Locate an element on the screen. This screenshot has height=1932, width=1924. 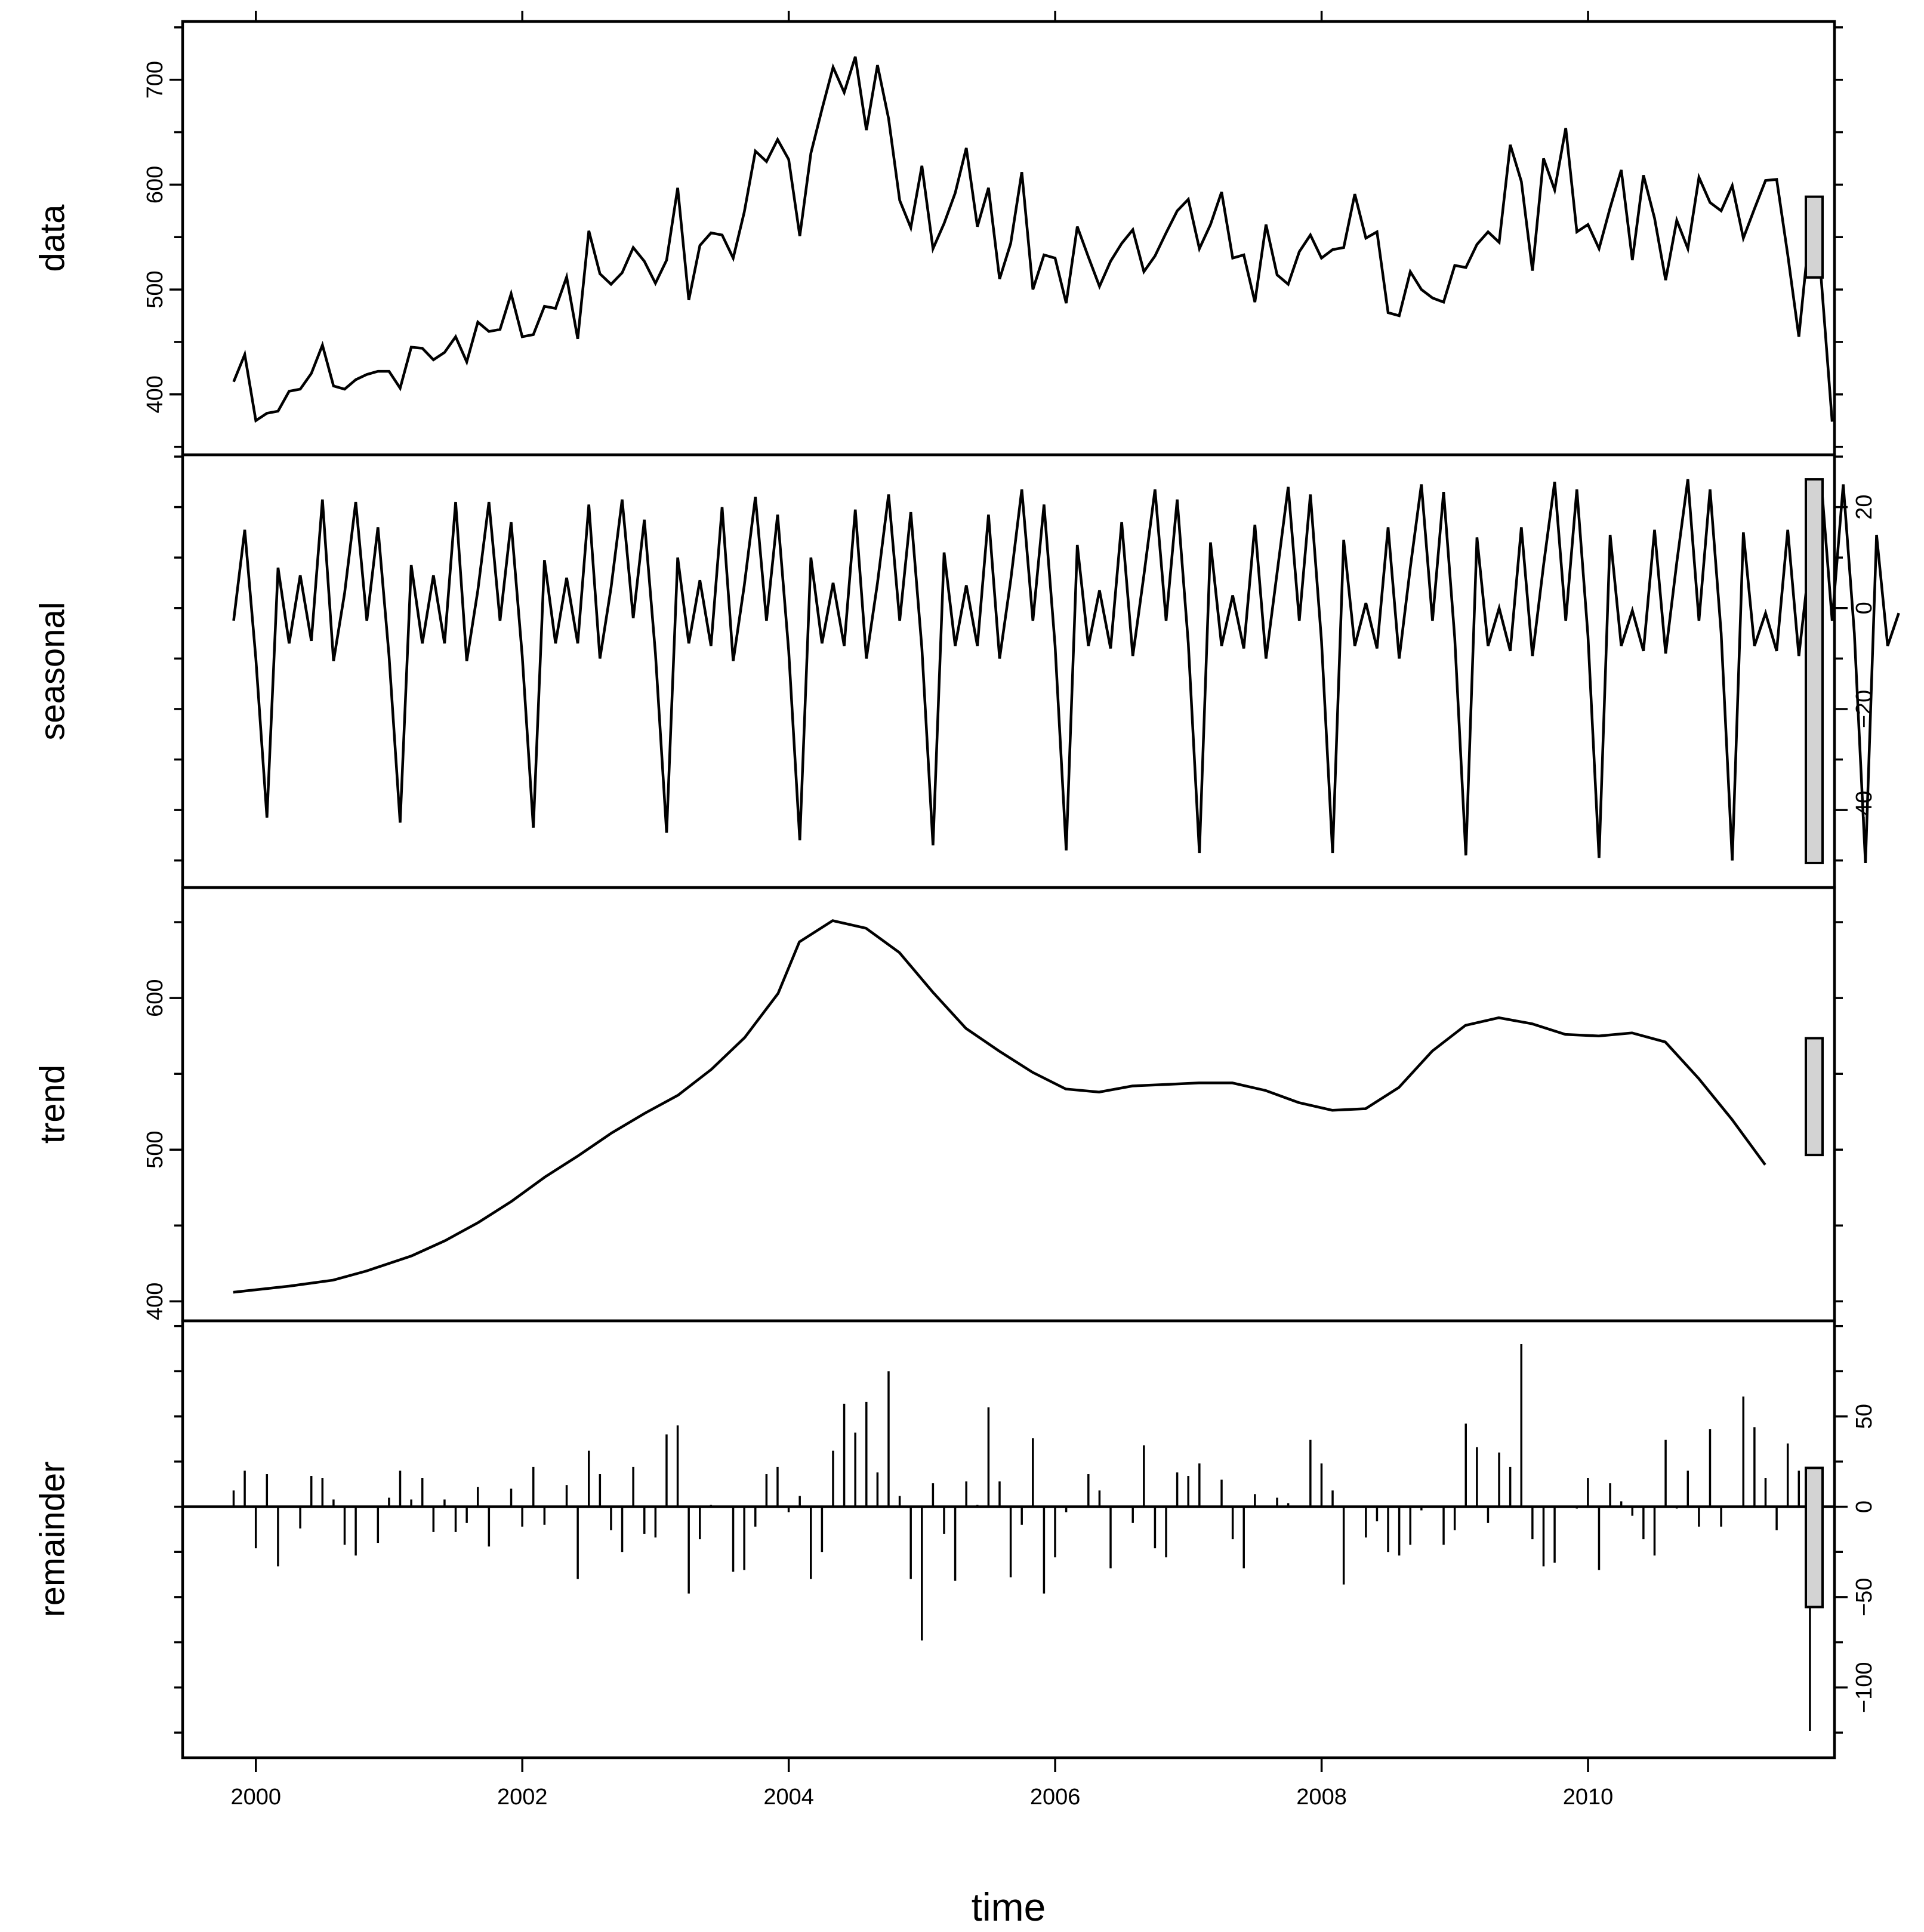
y-tick-label-data: 600 is located at coordinates (155, 185).